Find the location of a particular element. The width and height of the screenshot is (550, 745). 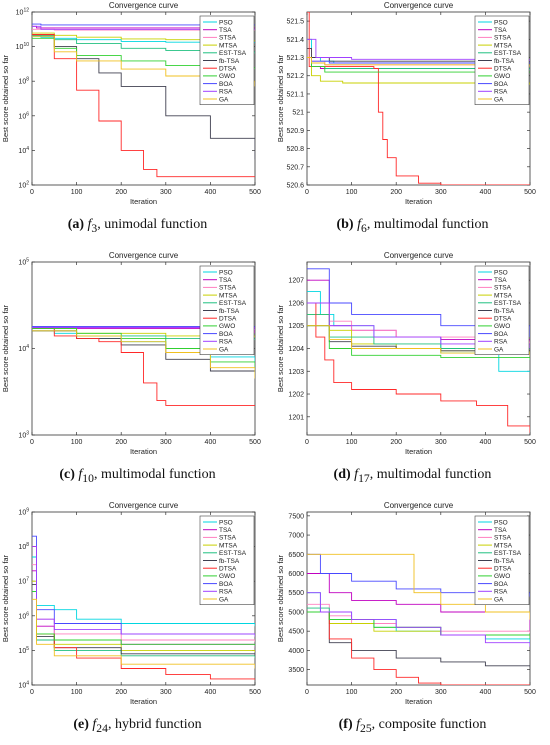

caption-e-letter: (e) is located at coordinates (81, 724).